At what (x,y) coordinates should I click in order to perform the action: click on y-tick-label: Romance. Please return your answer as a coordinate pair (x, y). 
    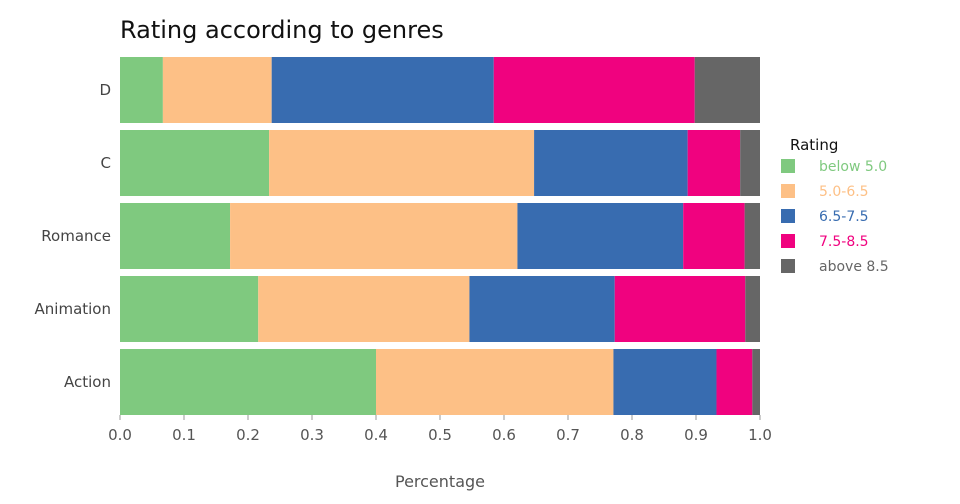
    Looking at the image, I should click on (76, 236).